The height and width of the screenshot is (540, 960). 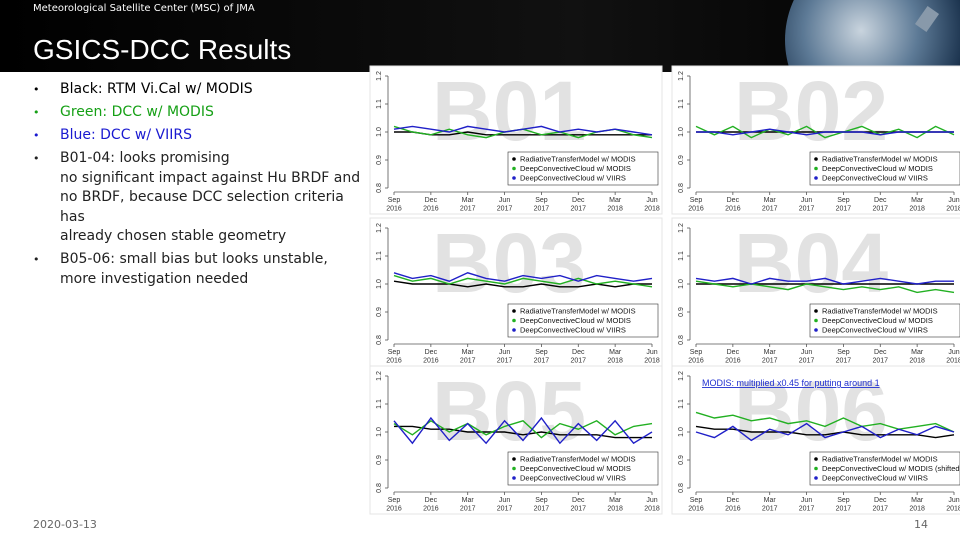 What do you see at coordinates (198, 136) in the screenshot?
I see `bullet: Blue: DCC w/ VIIRS` at bounding box center [198, 136].